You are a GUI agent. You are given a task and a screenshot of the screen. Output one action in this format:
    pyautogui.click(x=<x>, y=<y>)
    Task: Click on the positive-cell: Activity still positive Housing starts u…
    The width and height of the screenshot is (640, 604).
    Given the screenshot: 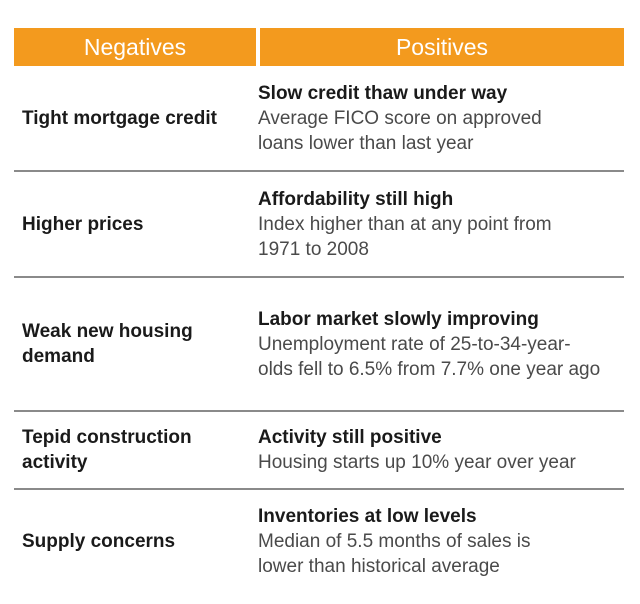 What is the action you would take?
    pyautogui.click(x=430, y=450)
    